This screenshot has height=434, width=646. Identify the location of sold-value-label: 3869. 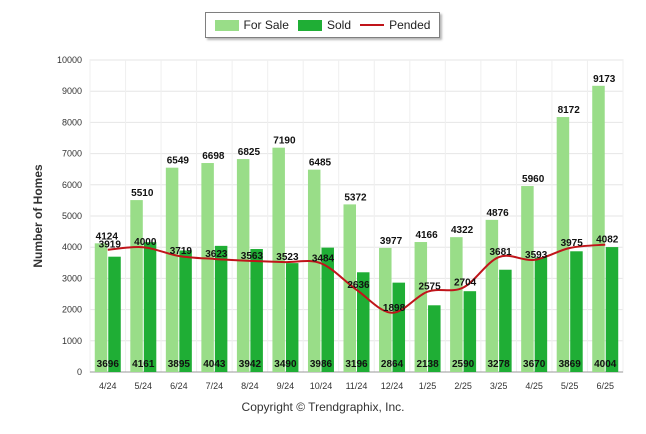
(570, 364).